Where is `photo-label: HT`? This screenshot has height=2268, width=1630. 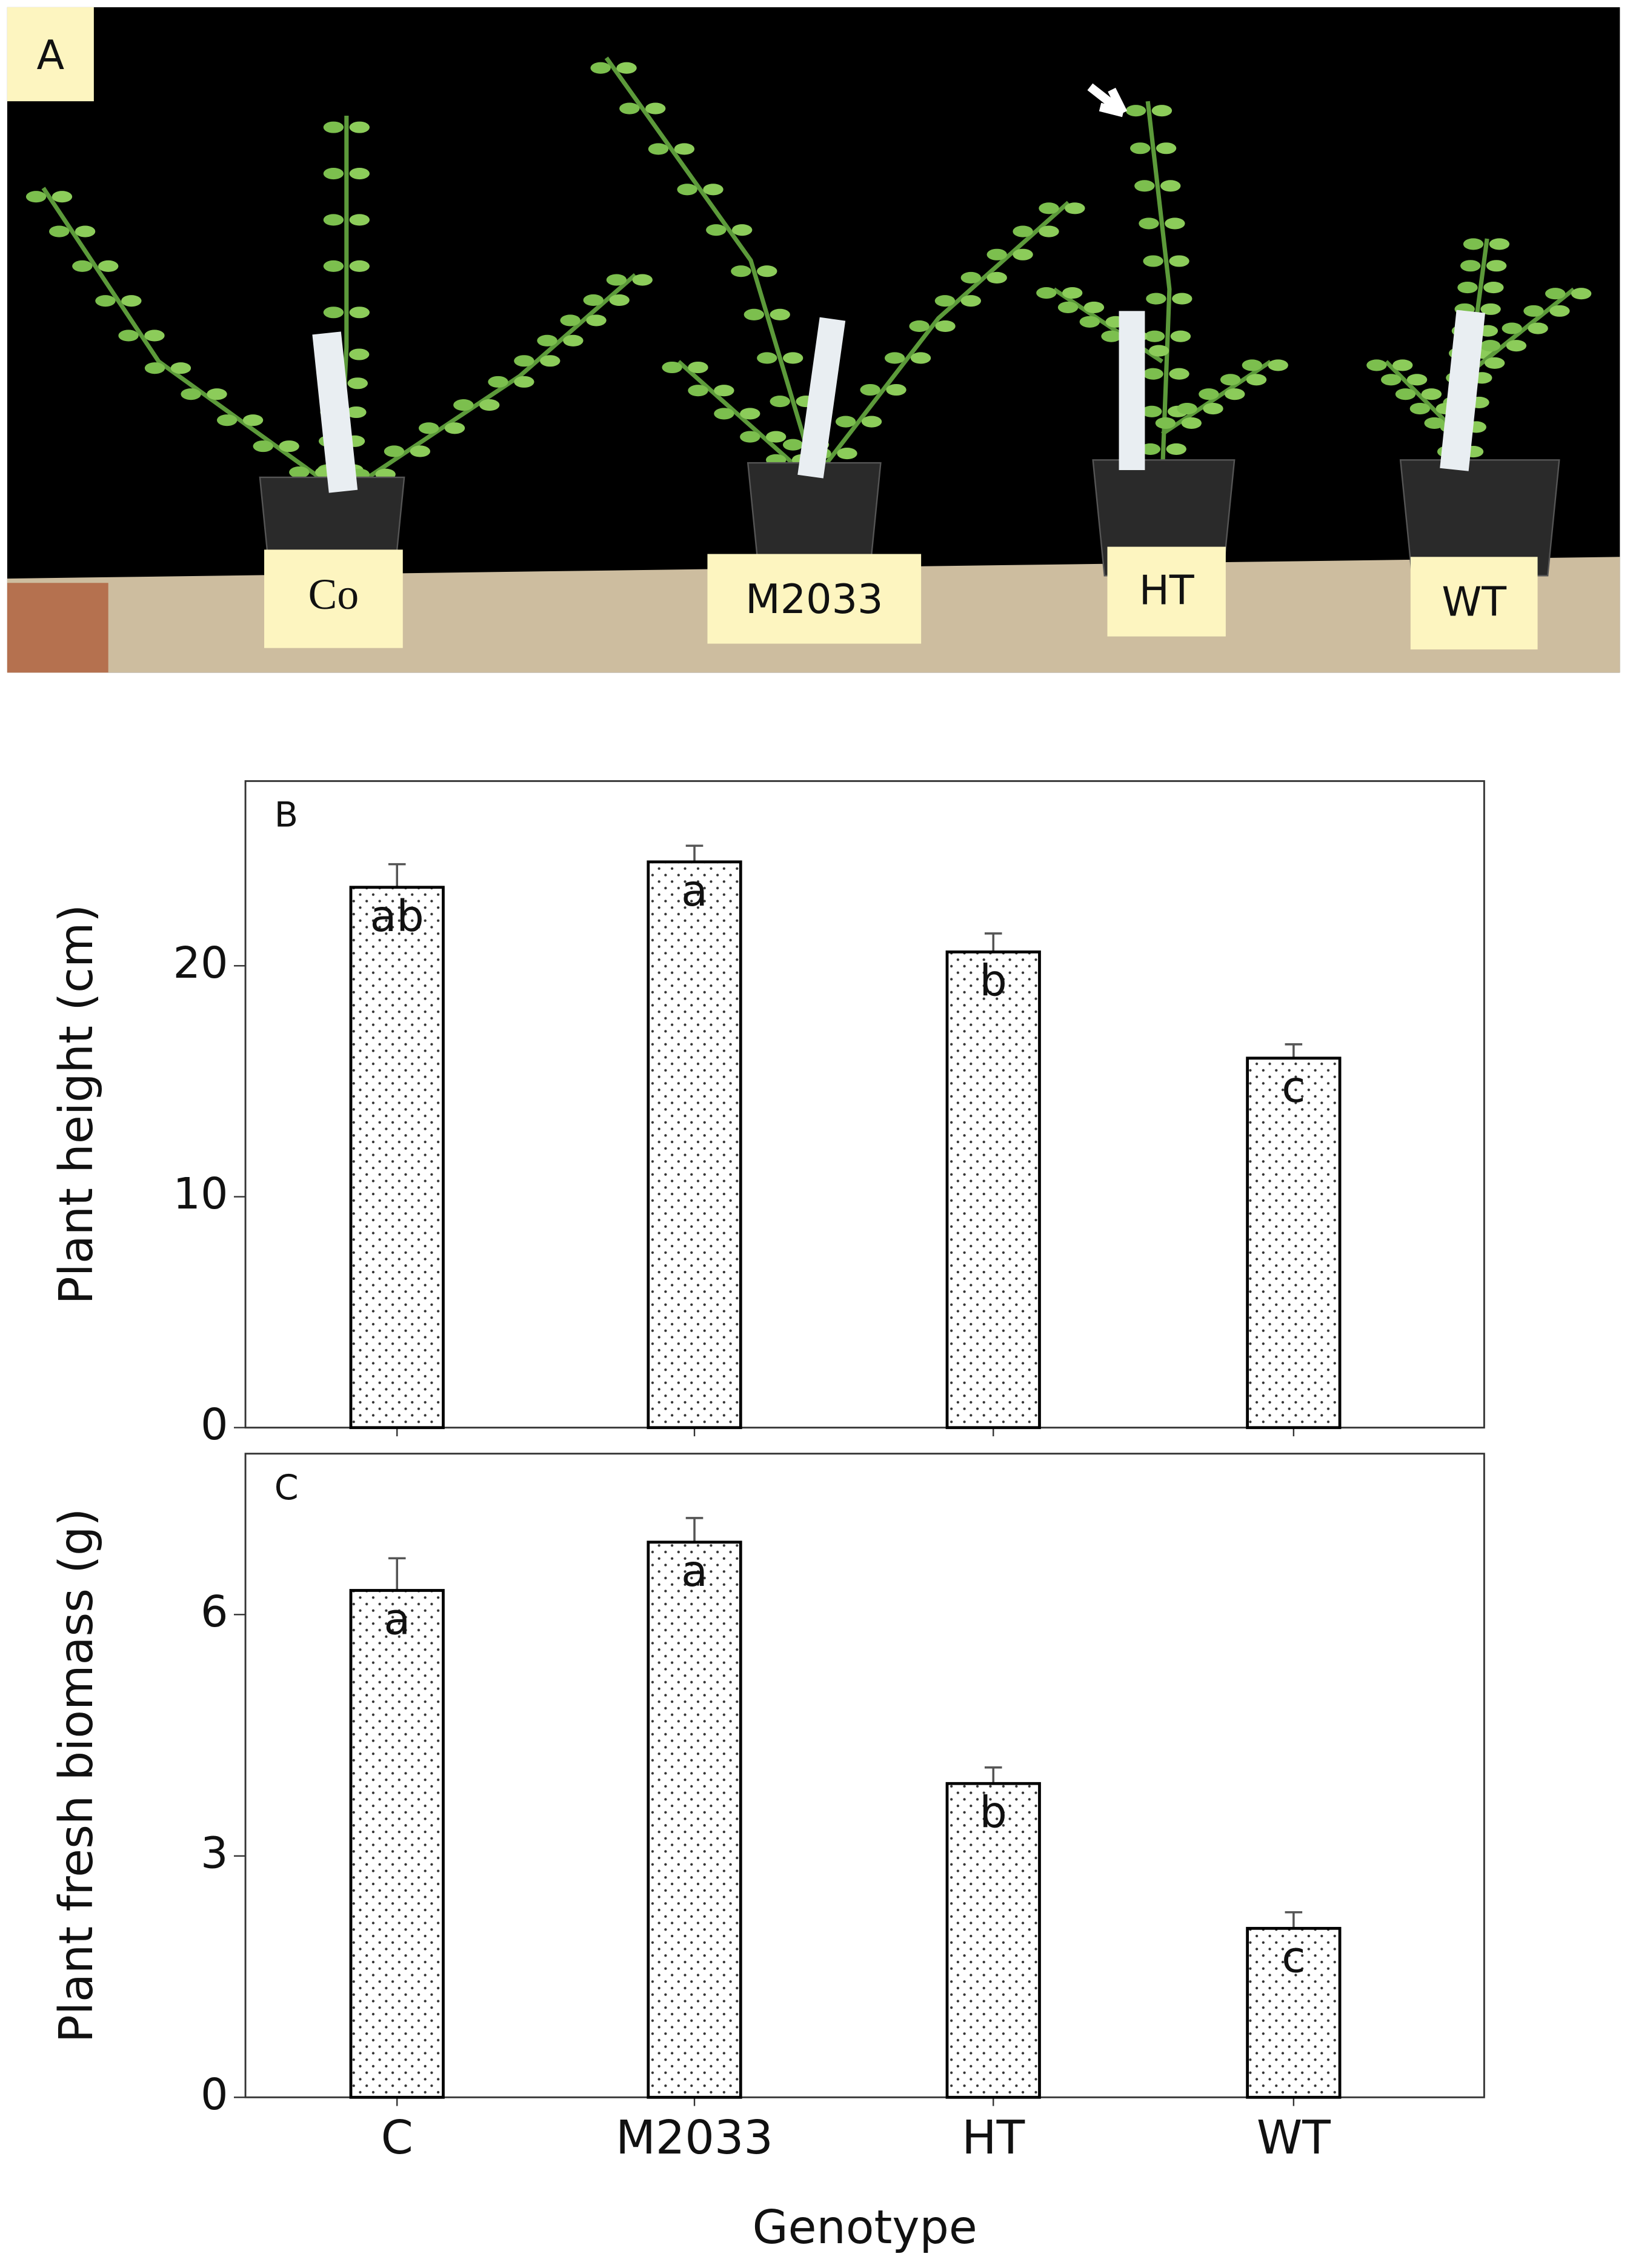
photo-label: HT is located at coordinates (1166, 590).